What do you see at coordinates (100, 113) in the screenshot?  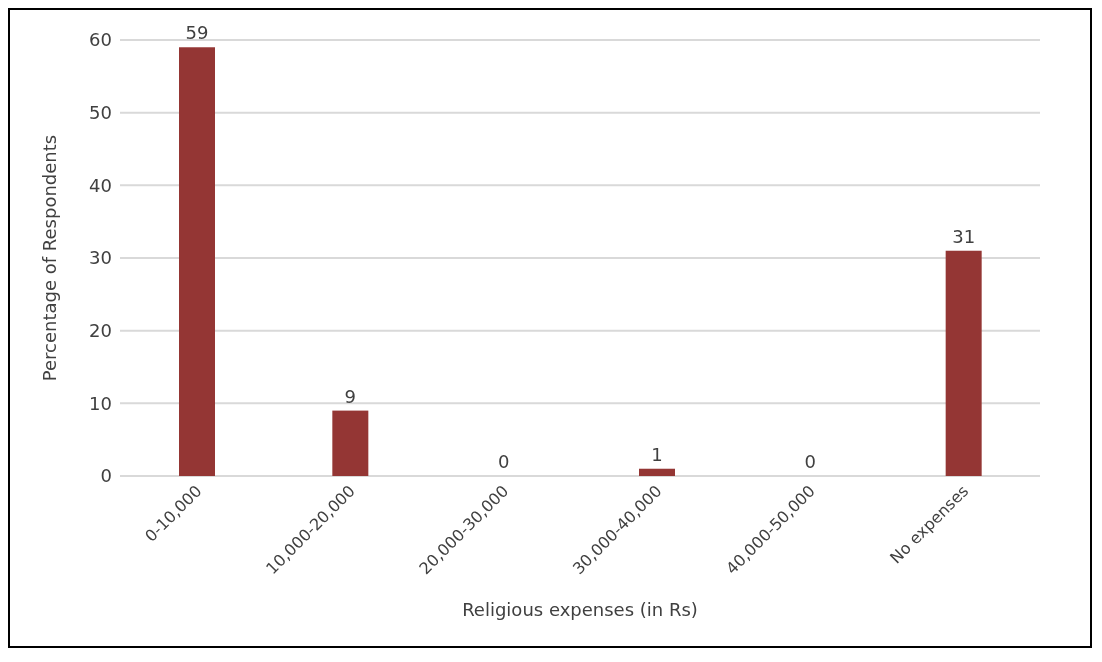 I see `y-tick-label: 50` at bounding box center [100, 113].